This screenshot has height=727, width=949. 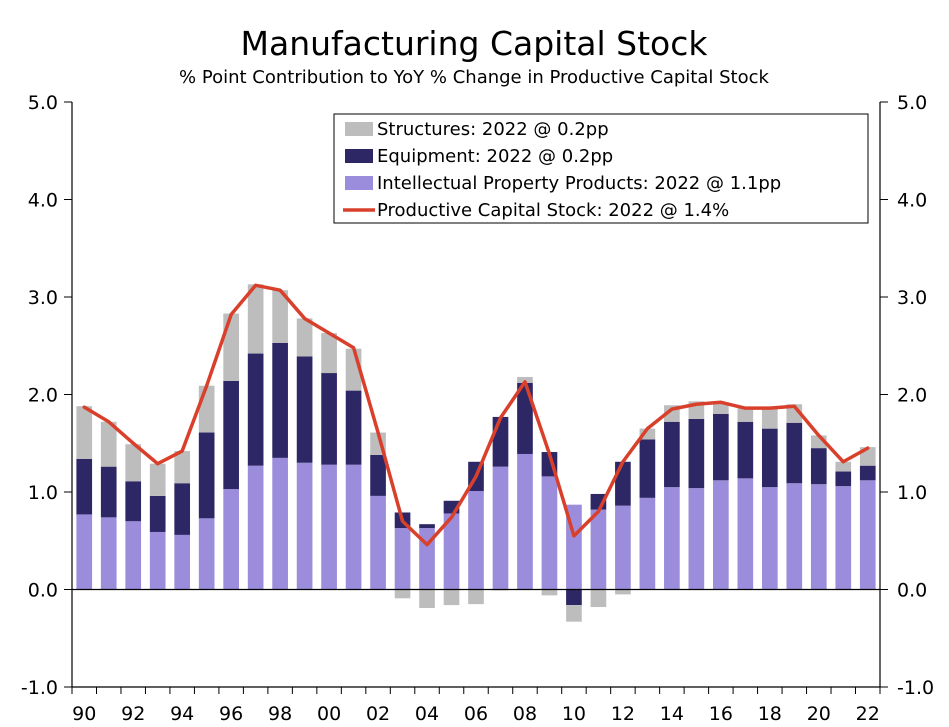 What do you see at coordinates (182, 714) in the screenshot?
I see `x-tick-label: 94` at bounding box center [182, 714].